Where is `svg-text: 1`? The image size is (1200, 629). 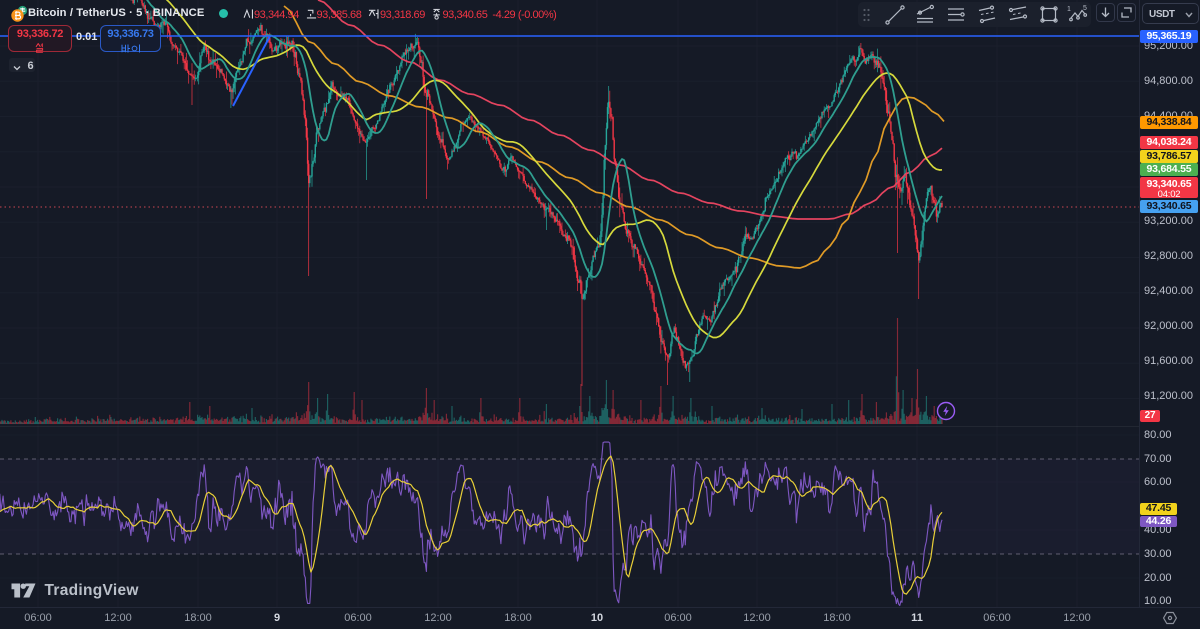
svg-text: 1 is located at coordinates (1069, 9).